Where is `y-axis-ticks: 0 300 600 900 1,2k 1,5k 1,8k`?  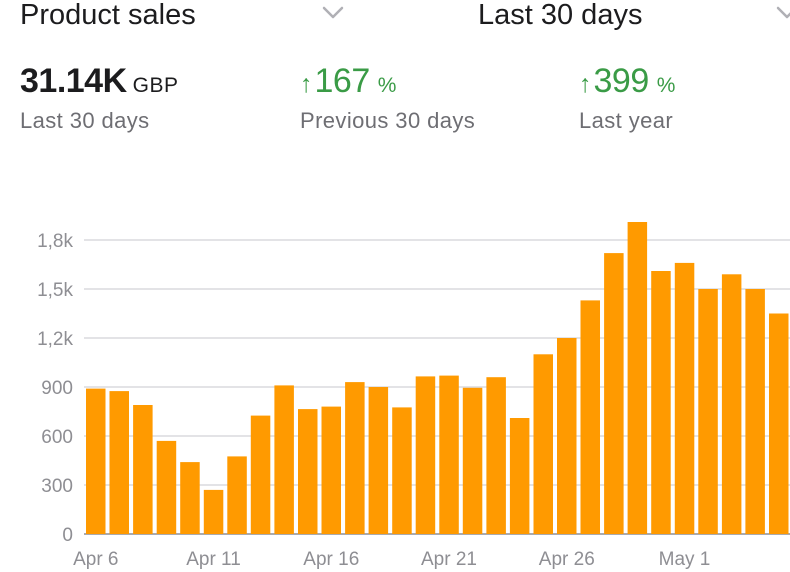
y-axis-ticks: 0 300 600 900 1,2k 1,5k 1,8k is located at coordinates (55, 388).